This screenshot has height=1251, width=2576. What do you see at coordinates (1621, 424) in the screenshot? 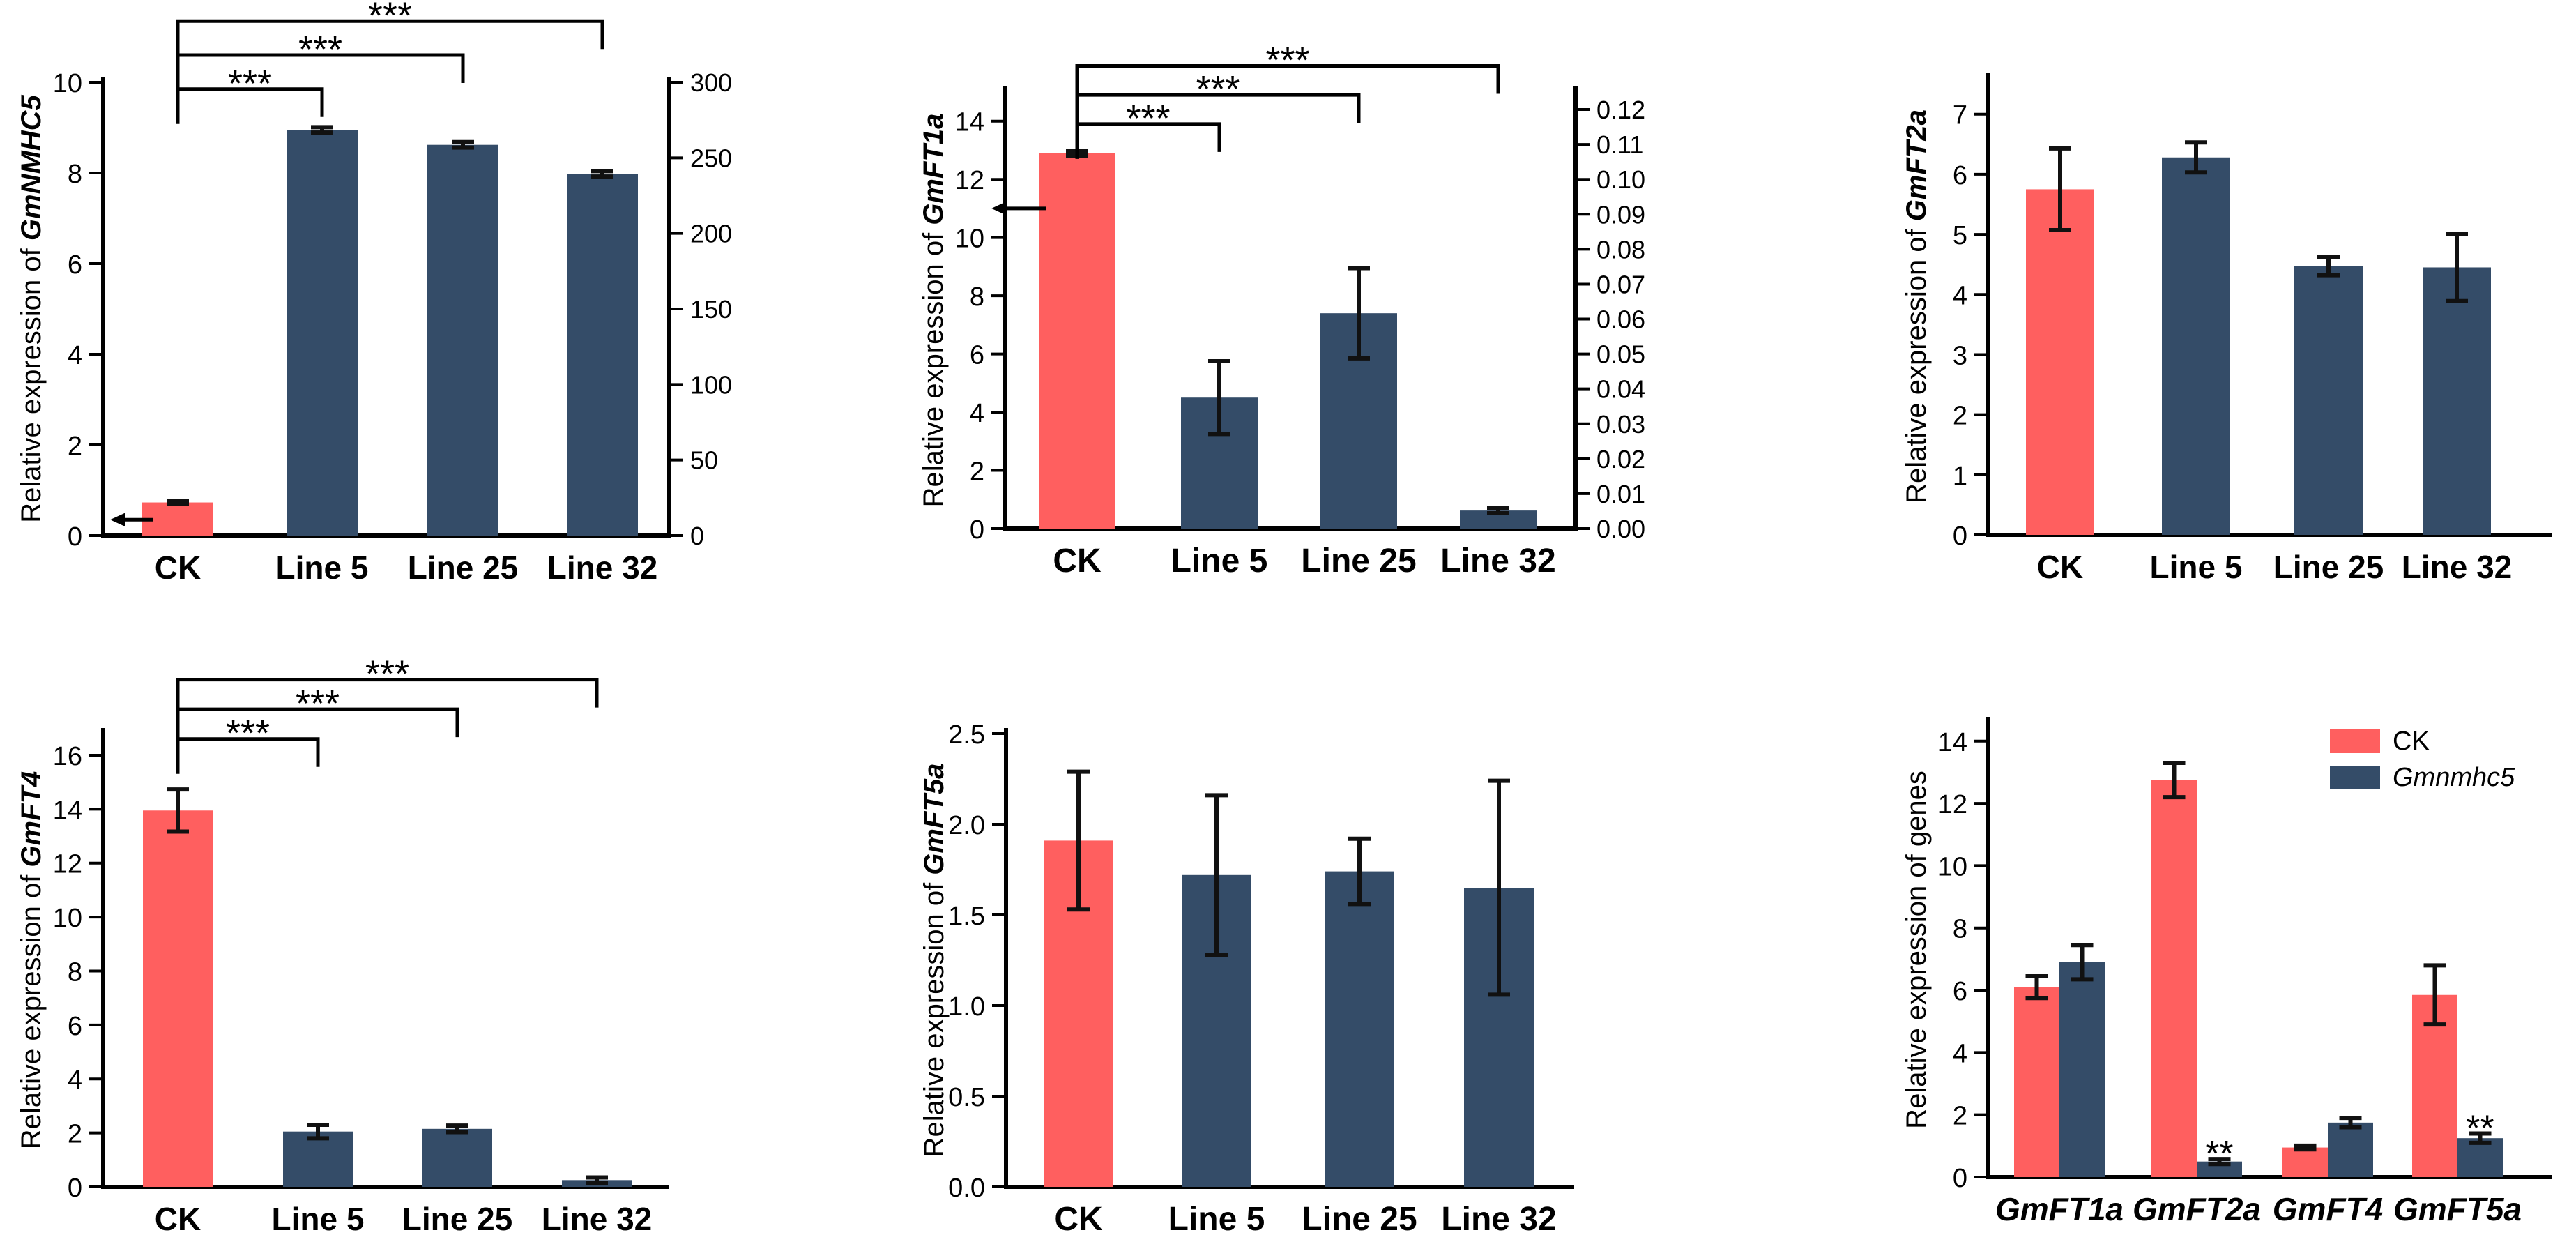
I see `y2-tick-label: 0.03` at bounding box center [1621, 424].